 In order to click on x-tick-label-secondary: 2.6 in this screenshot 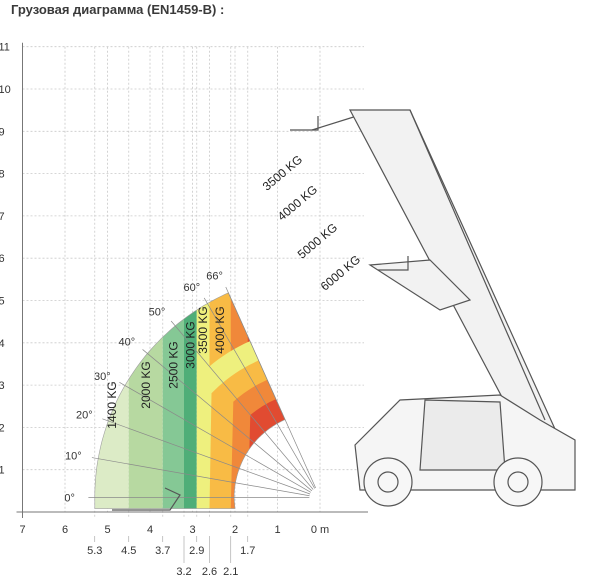, I will do `click(209, 572)`.